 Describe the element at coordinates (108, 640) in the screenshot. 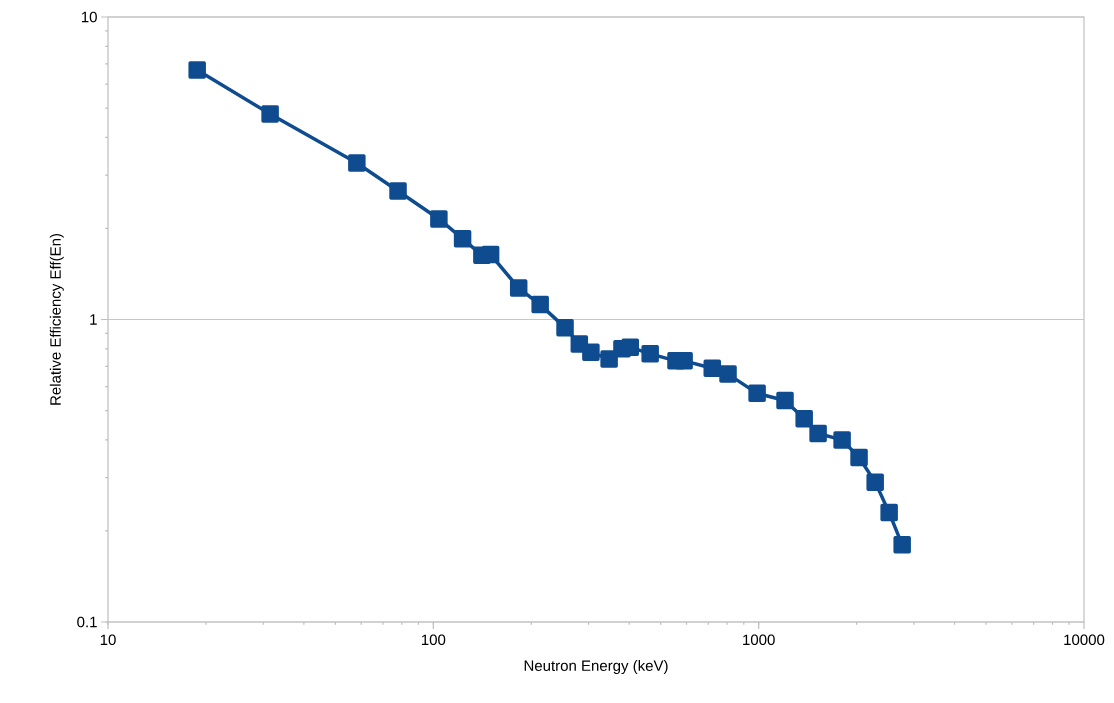

I see `x-tick-label: 10` at that location.